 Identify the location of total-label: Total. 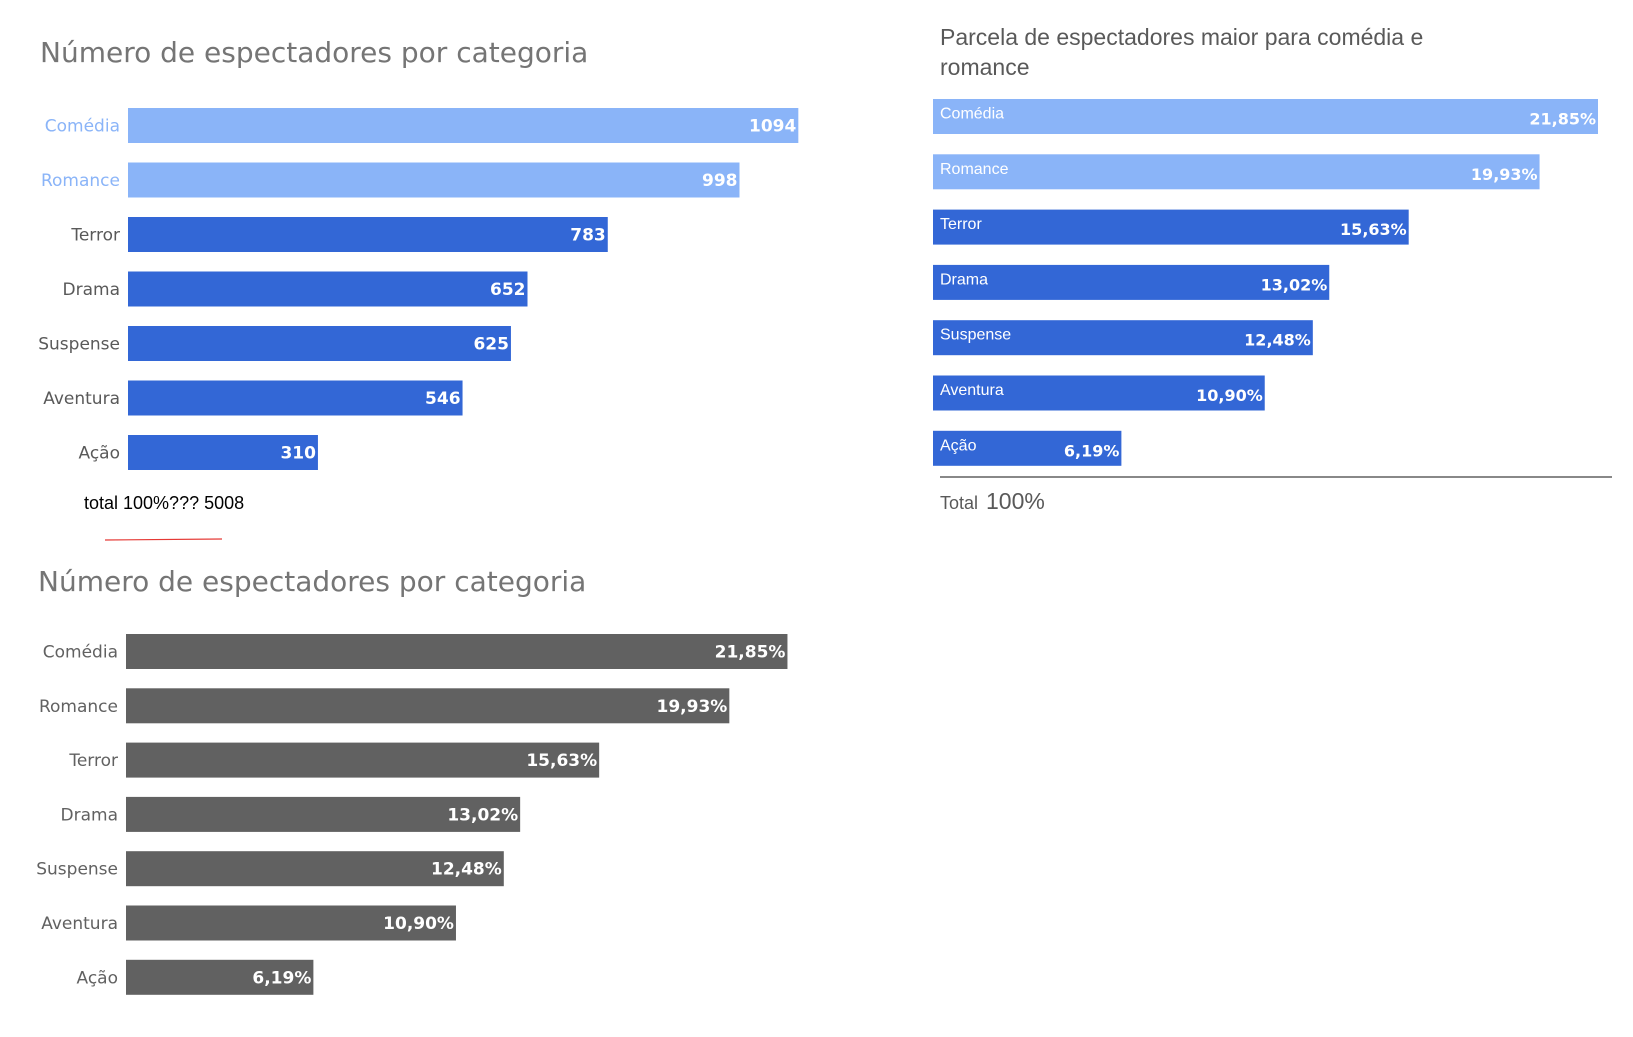
(959, 503).